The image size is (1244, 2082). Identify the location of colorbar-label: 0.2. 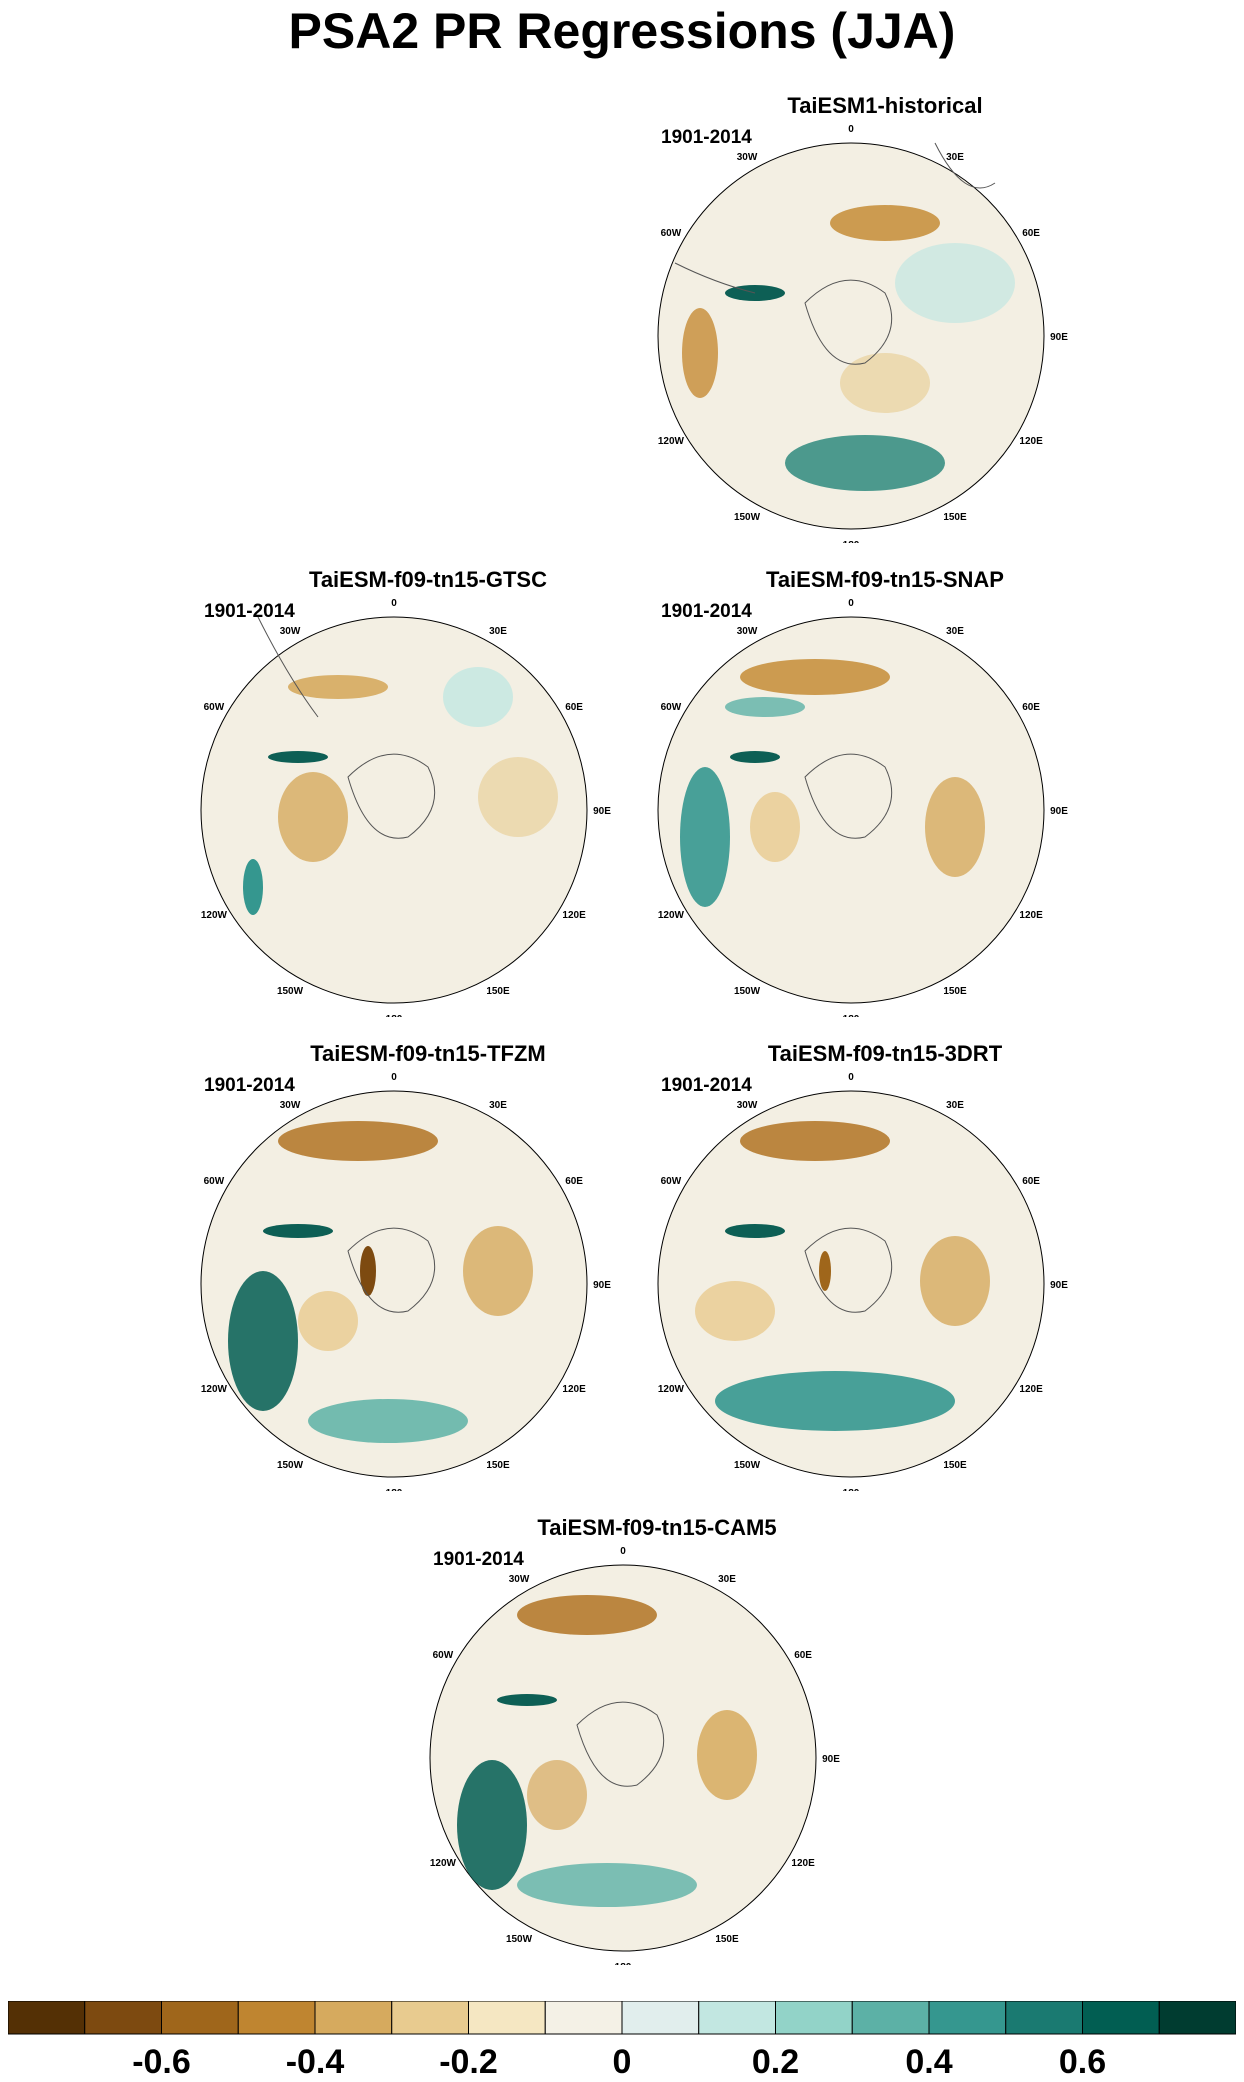
(775, 2061).